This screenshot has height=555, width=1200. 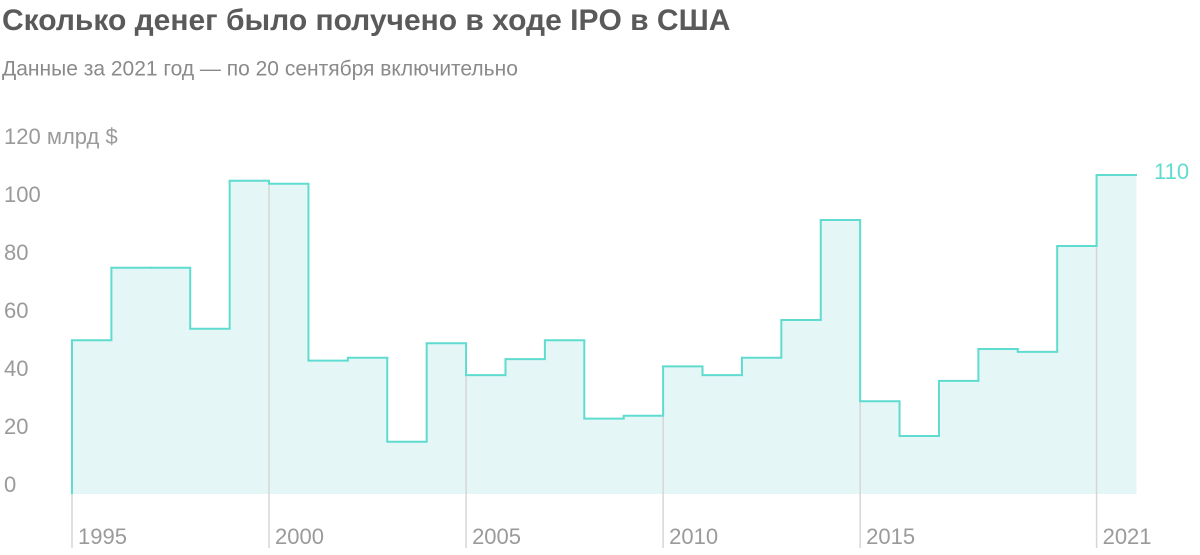 I want to click on y-tick-label: 60, so click(x=16, y=310).